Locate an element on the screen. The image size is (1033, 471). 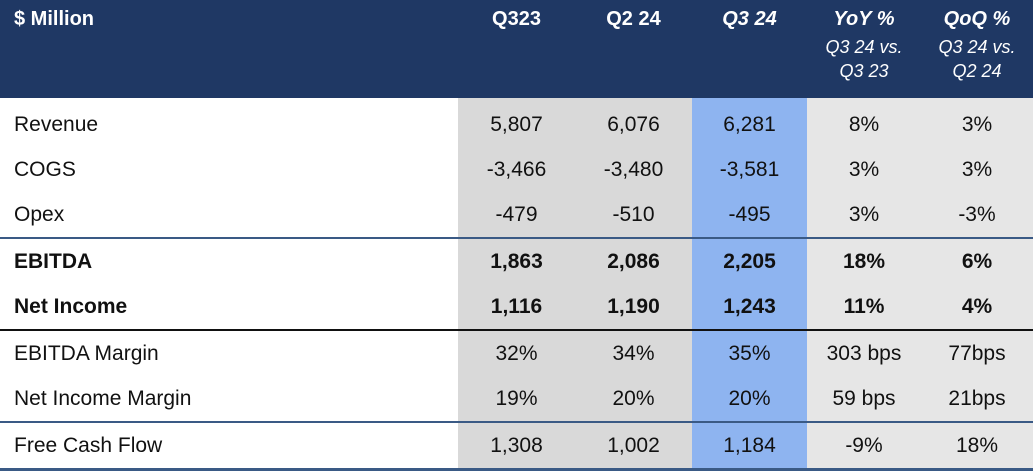
cell-yoy: 303 bps is located at coordinates (864, 352).